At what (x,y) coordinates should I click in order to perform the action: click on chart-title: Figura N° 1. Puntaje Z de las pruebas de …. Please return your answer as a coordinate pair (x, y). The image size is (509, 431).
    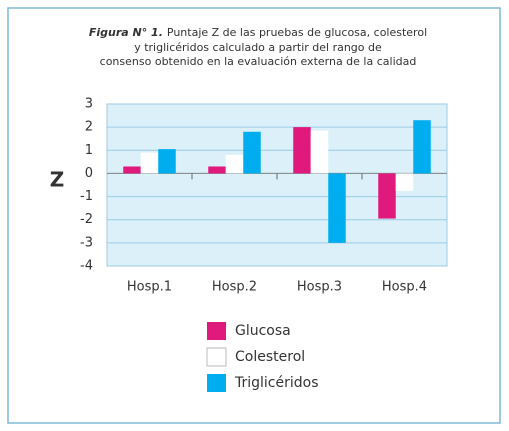
    Looking at the image, I should click on (258, 32).